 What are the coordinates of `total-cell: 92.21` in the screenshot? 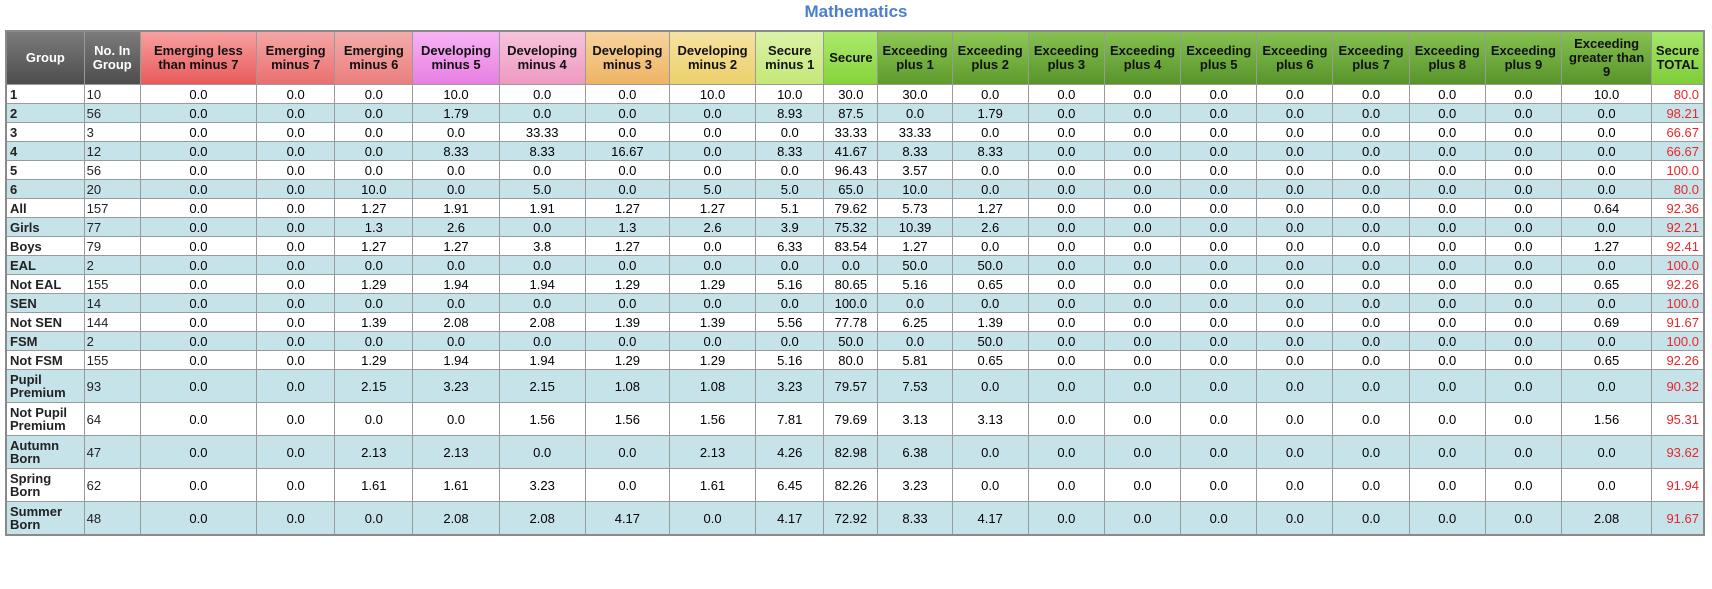 It's located at (1678, 227).